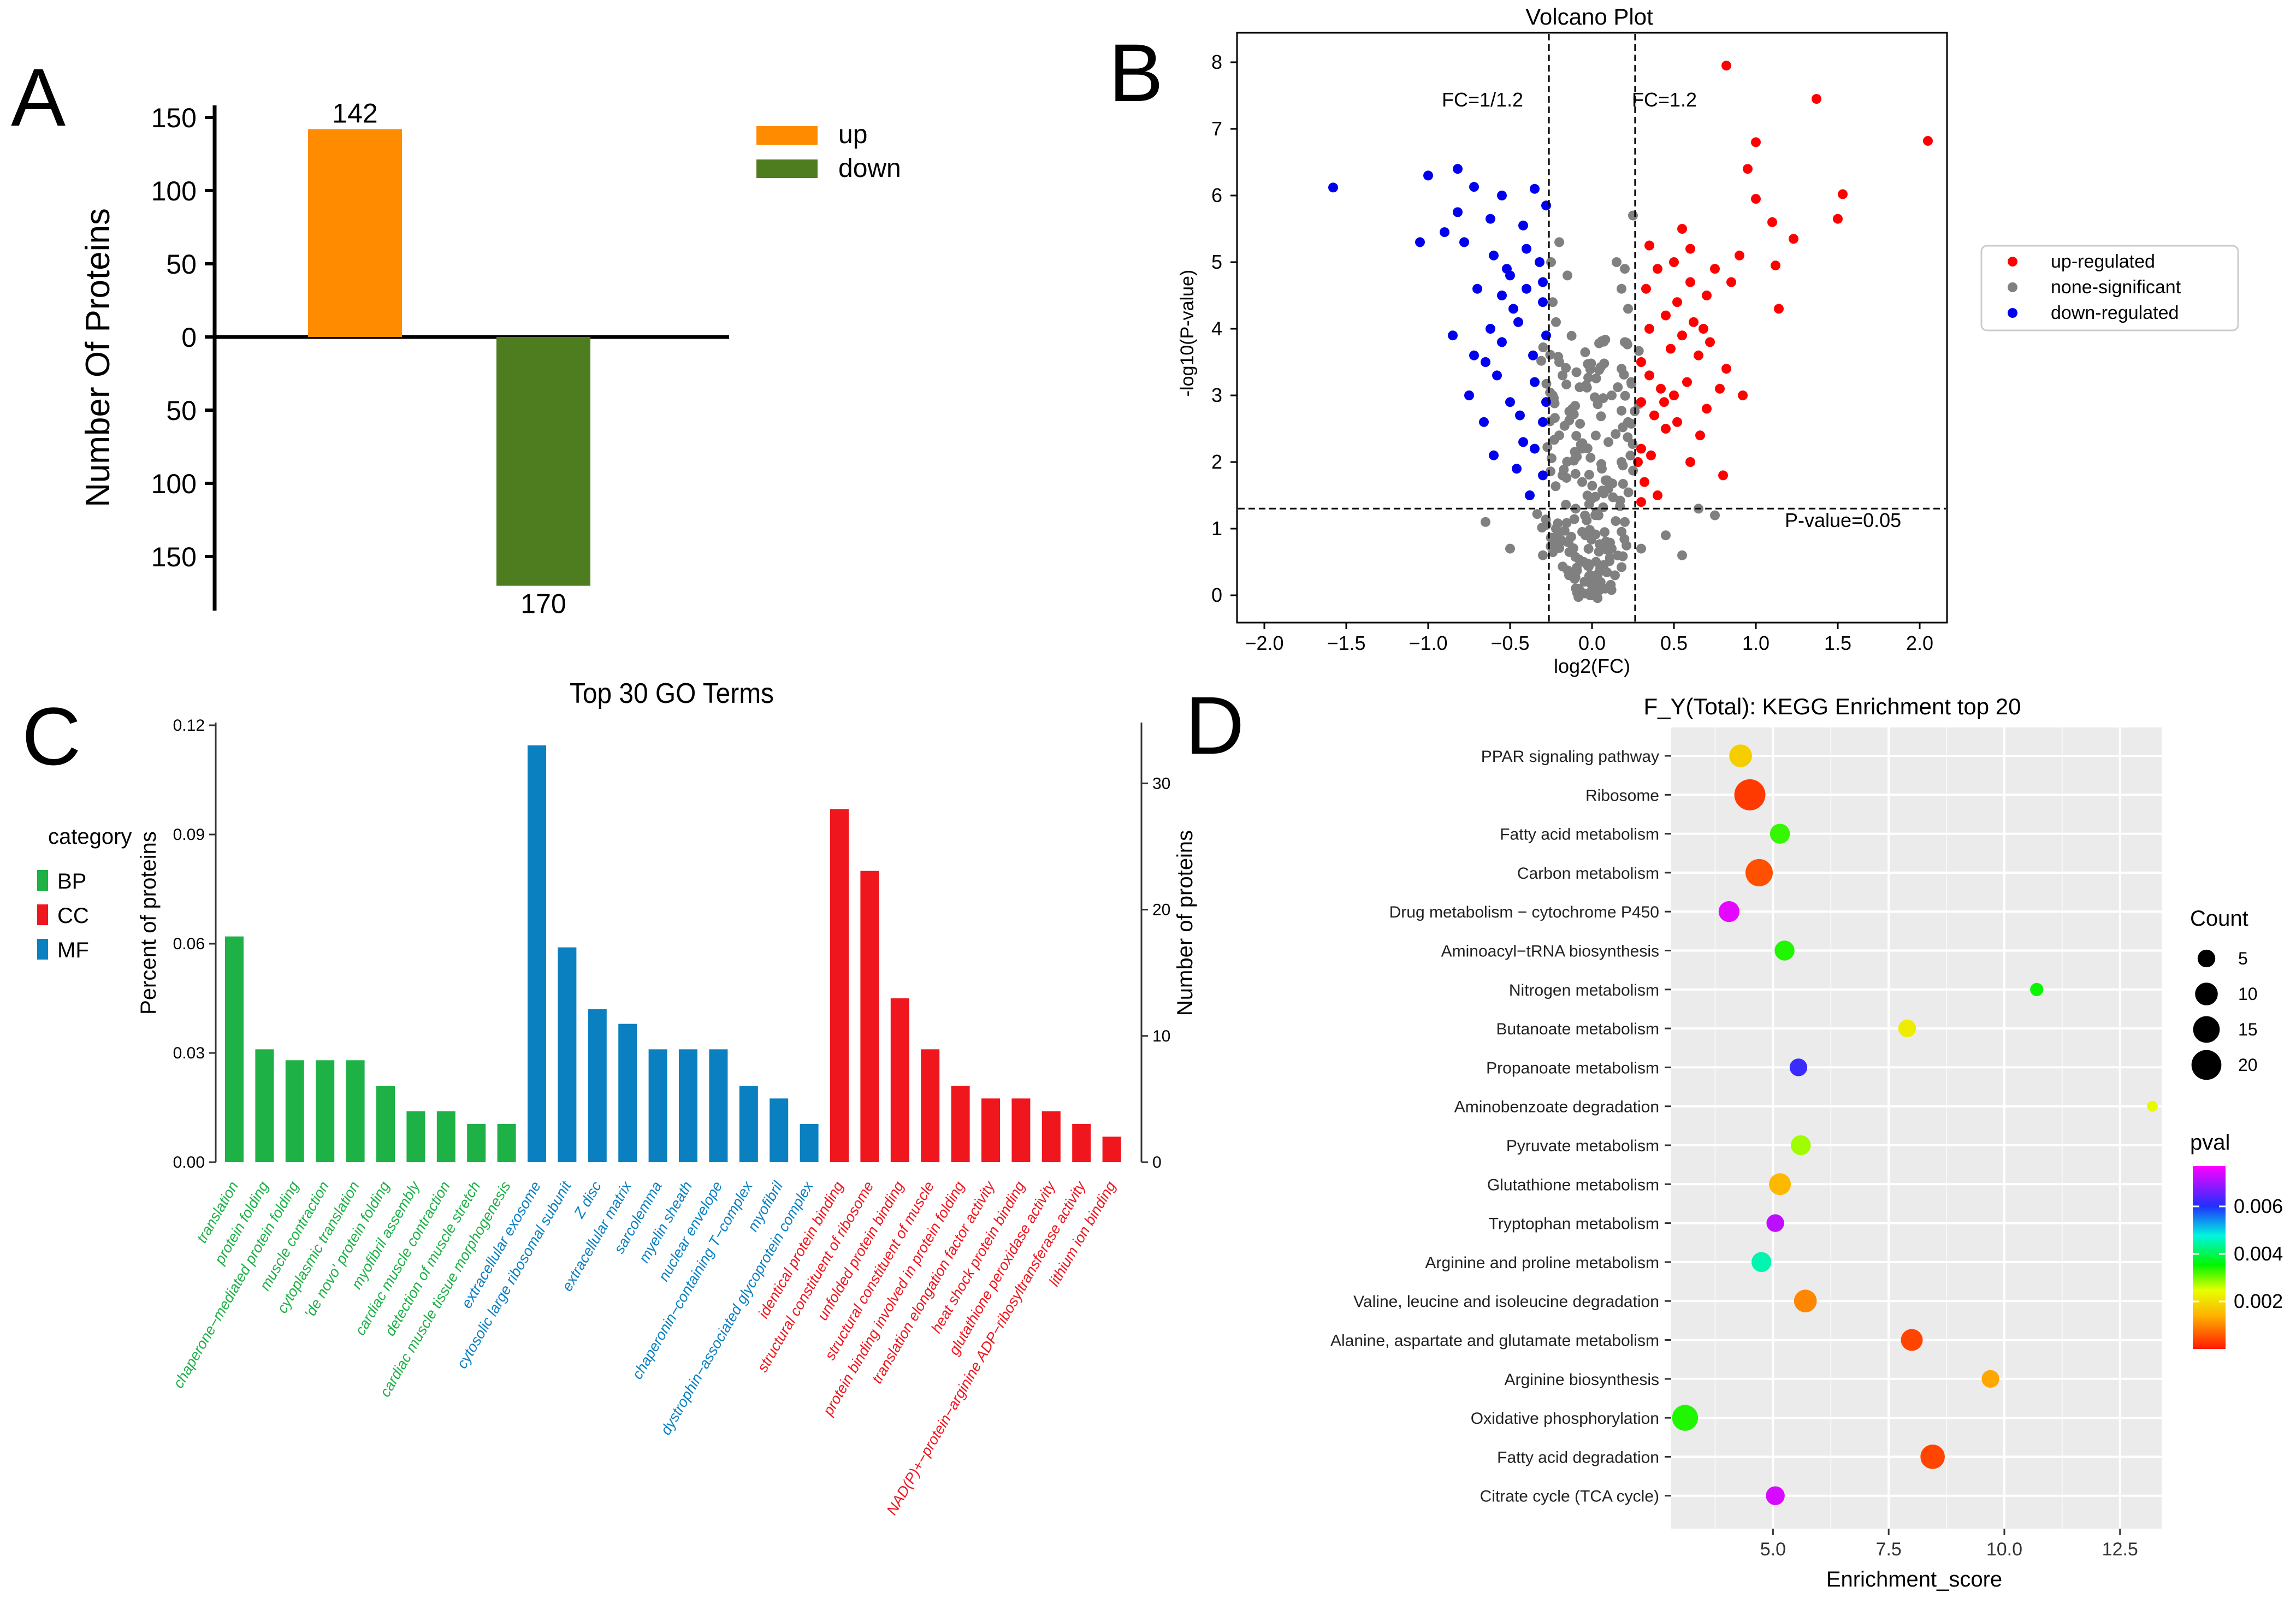 Image resolution: width=2296 pixels, height=1598 pixels. Describe the element at coordinates (355, 233) in the screenshot. I see `panel-a-bar-up` at that location.